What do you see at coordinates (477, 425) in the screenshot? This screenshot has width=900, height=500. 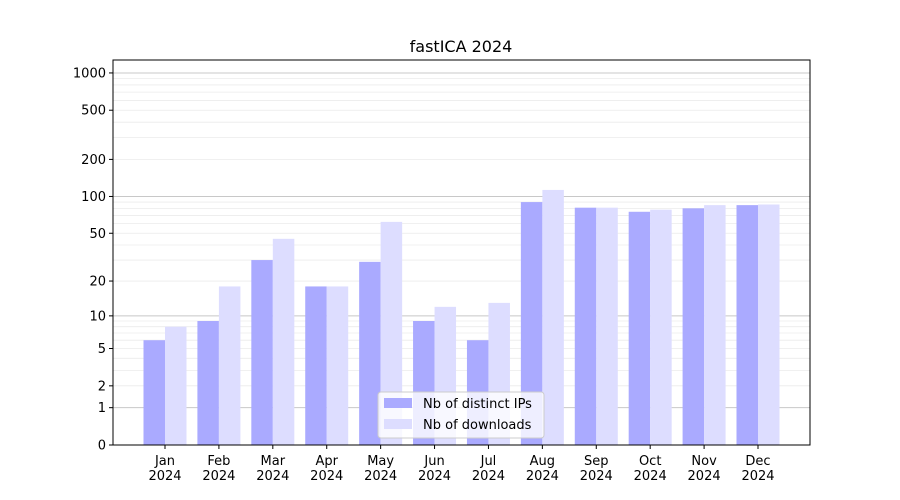 I see `legend-label: Nb of downloads` at bounding box center [477, 425].